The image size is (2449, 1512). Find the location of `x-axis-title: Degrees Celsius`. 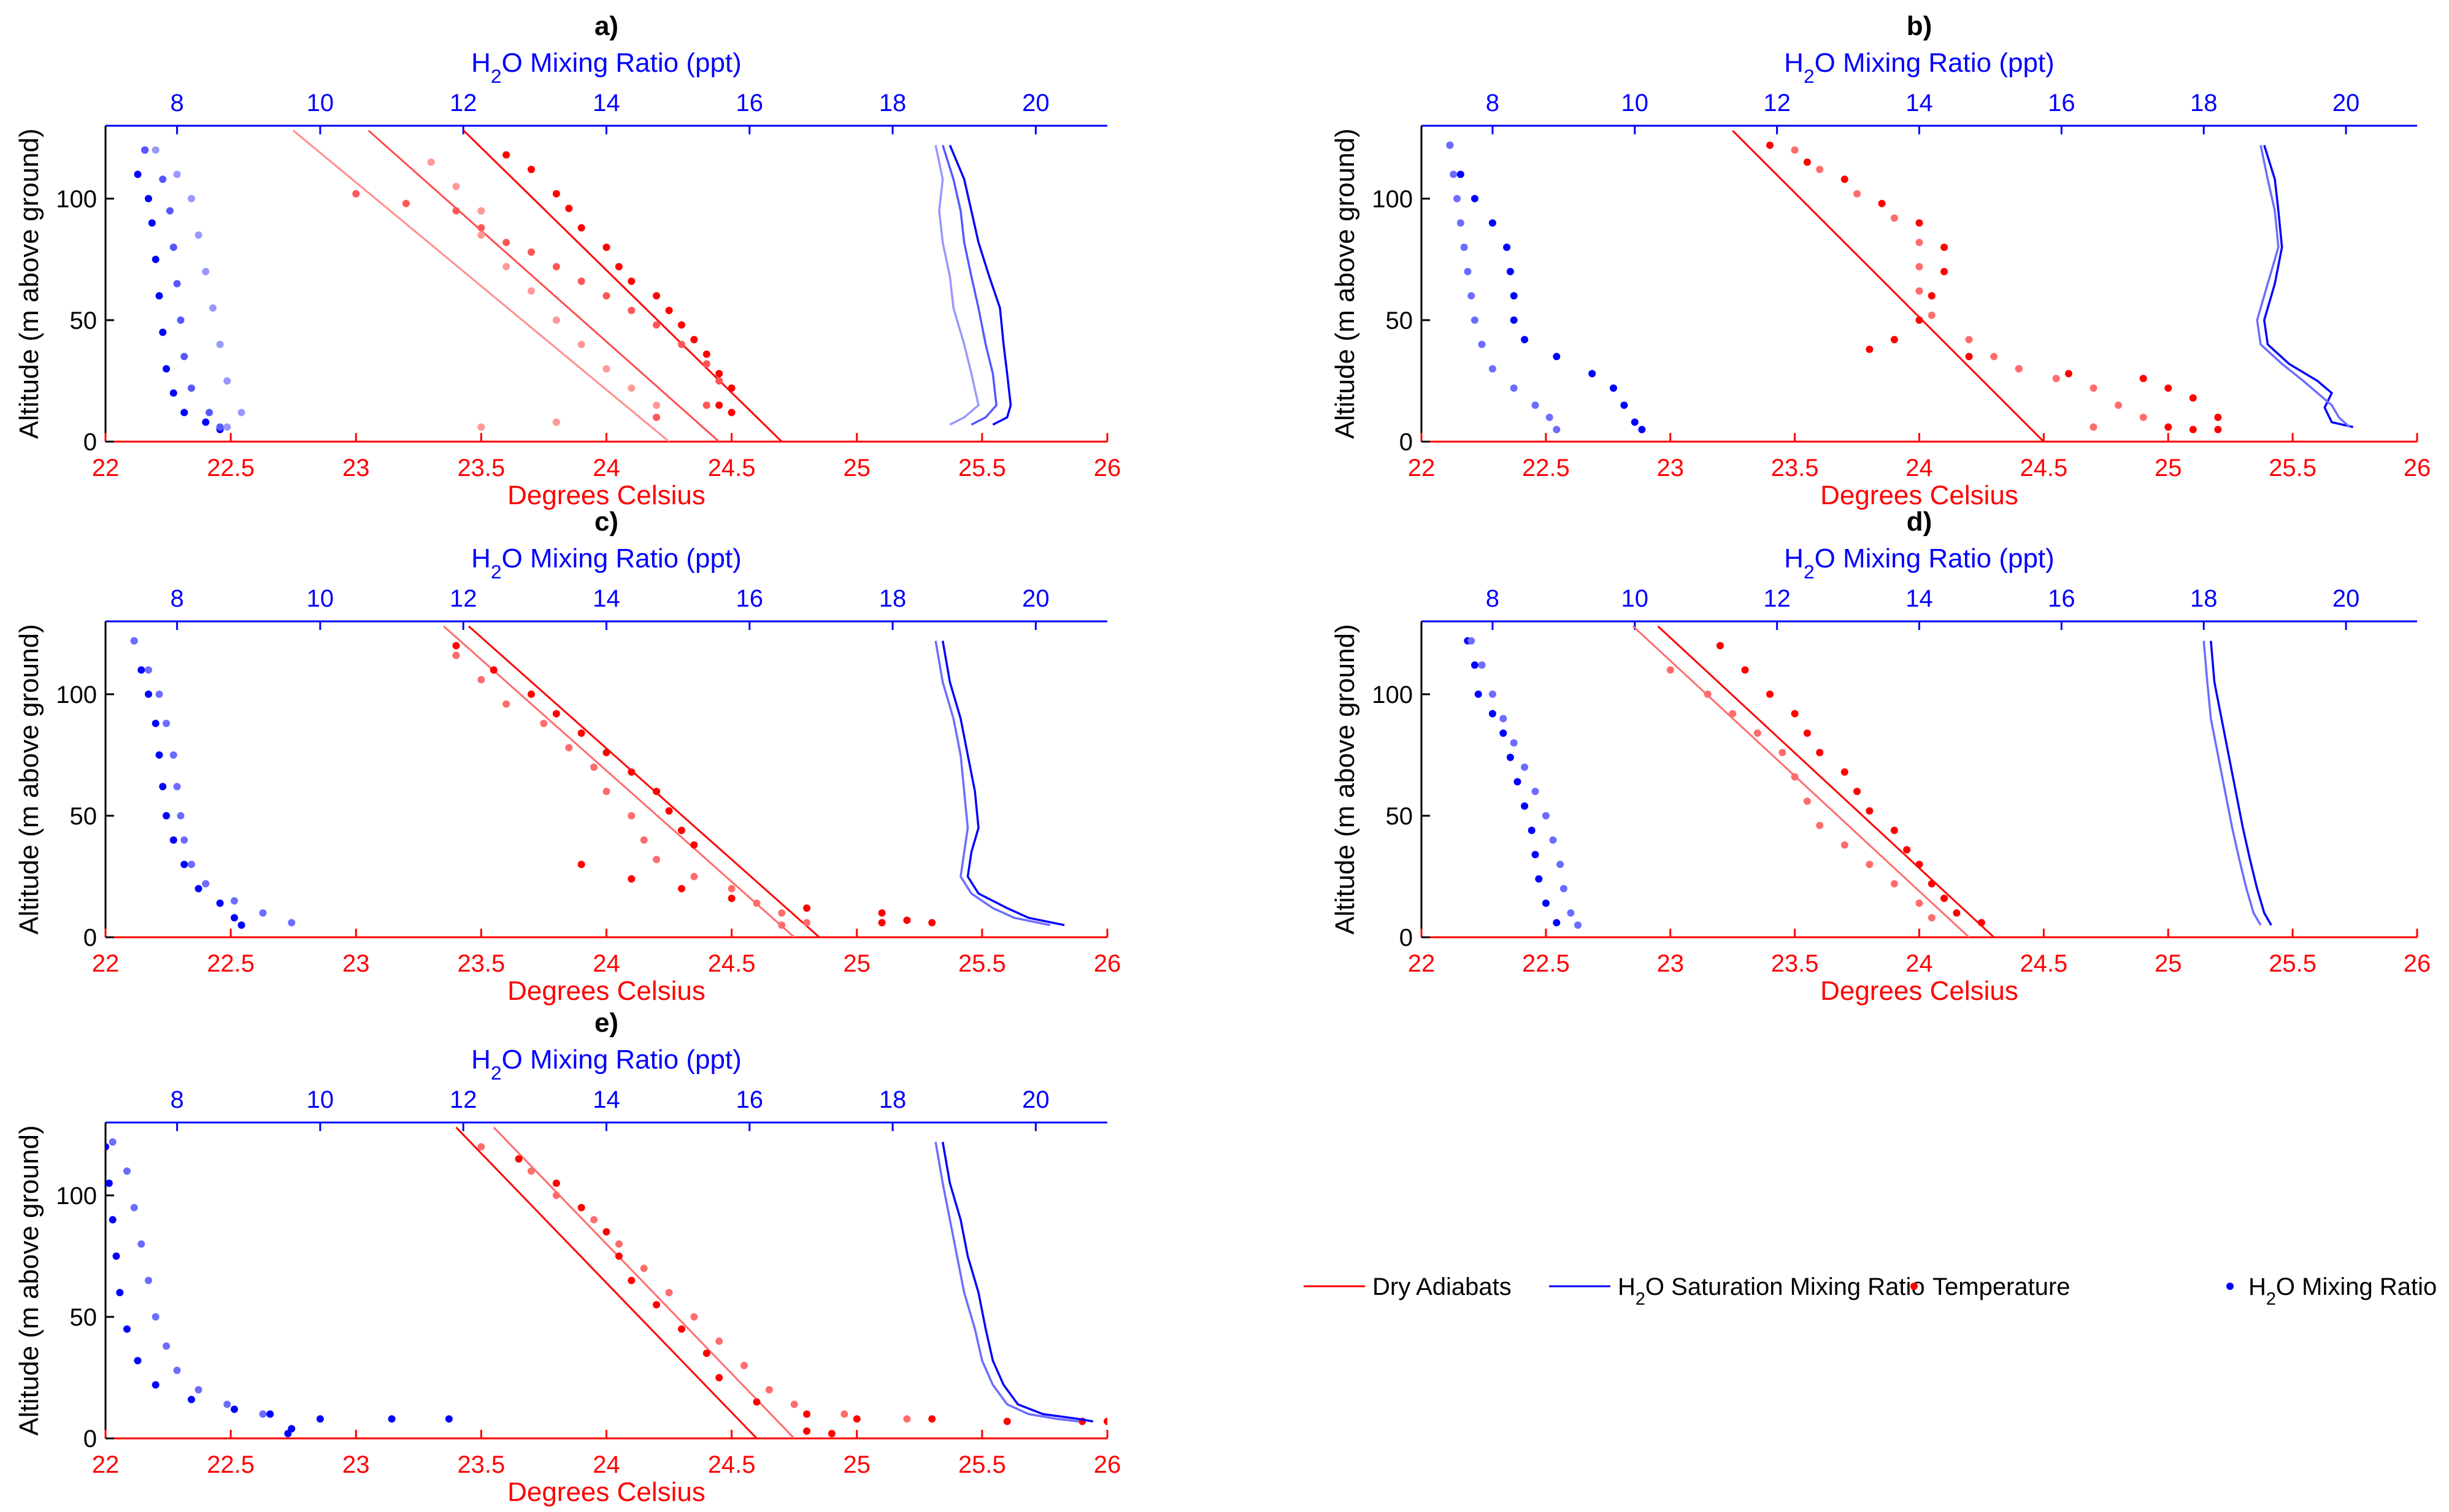

x-axis-title: Degrees Celsius is located at coordinates (1919, 495).